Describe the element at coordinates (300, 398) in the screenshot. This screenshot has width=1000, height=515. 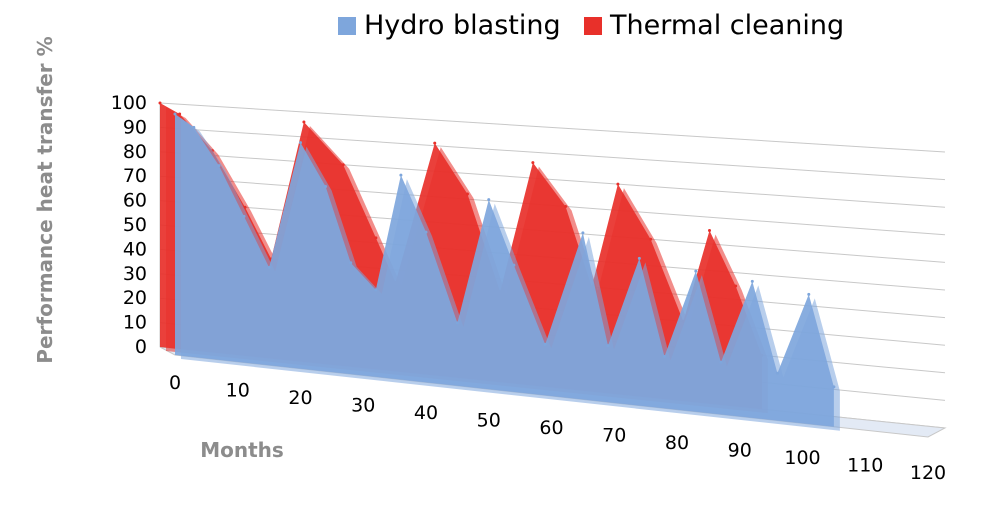
I see `x-tick-label: 20` at that location.